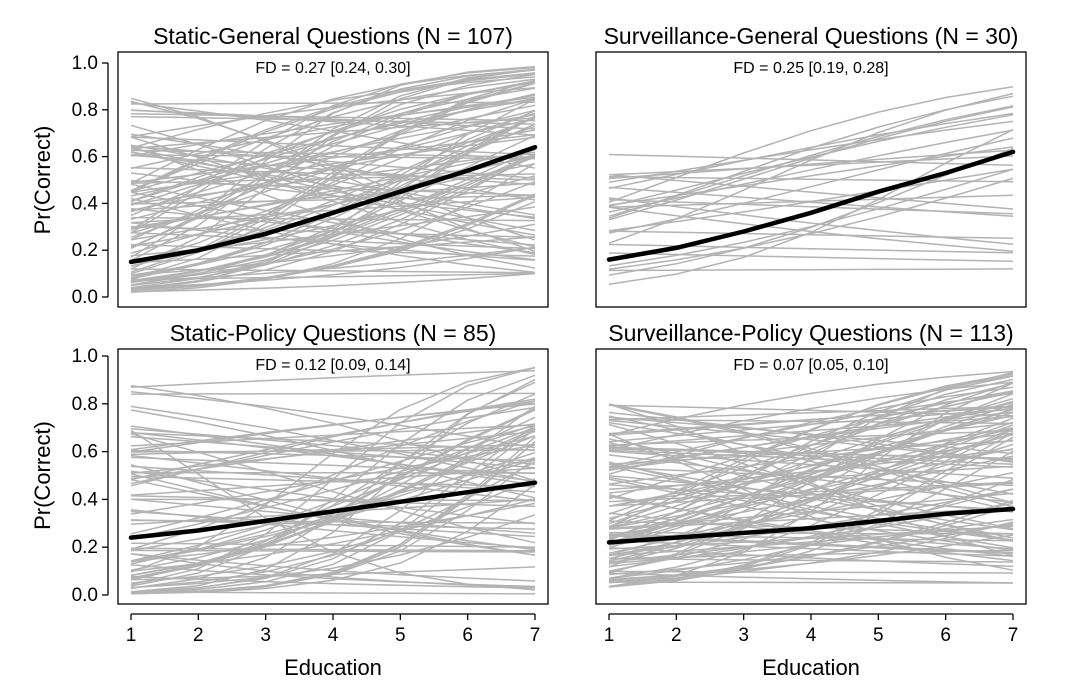 This screenshot has width=1085, height=698. I want to click on x-tick-label: 2, so click(676, 635).